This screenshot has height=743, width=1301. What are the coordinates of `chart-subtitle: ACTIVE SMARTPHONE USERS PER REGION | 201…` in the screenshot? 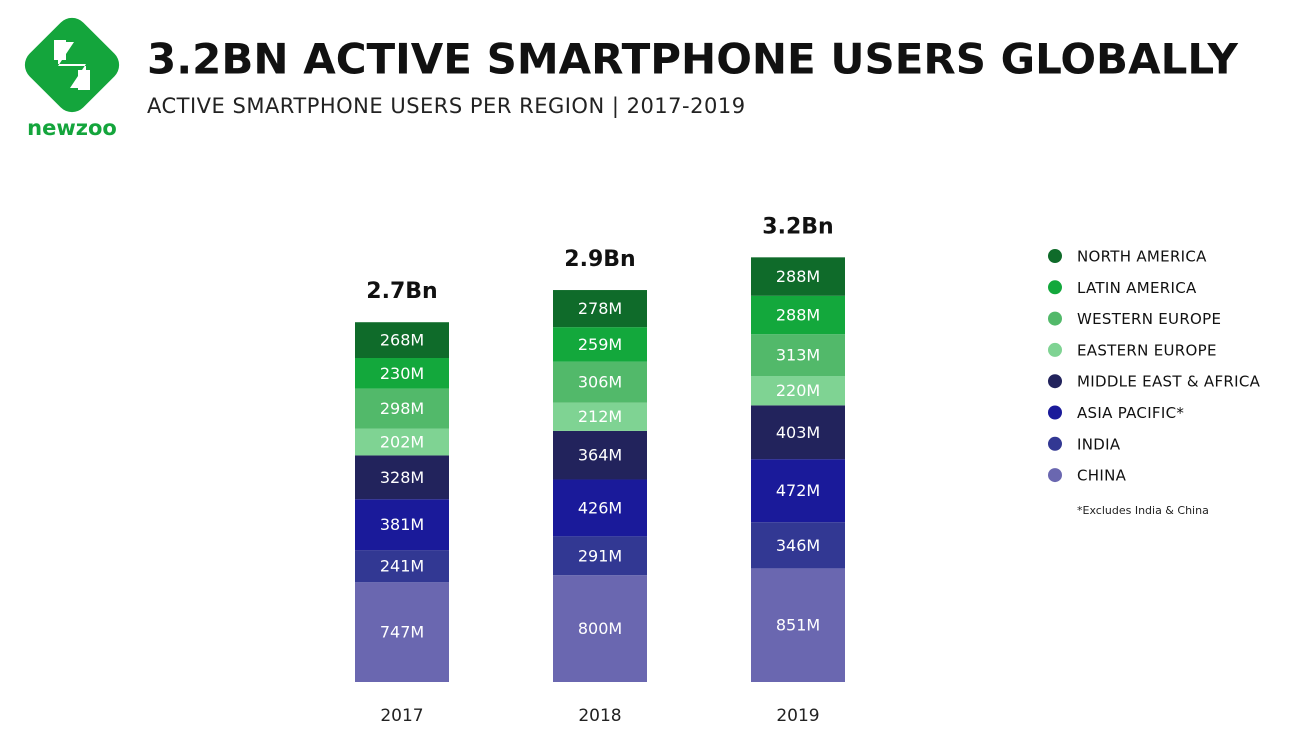 It's located at (446, 106).